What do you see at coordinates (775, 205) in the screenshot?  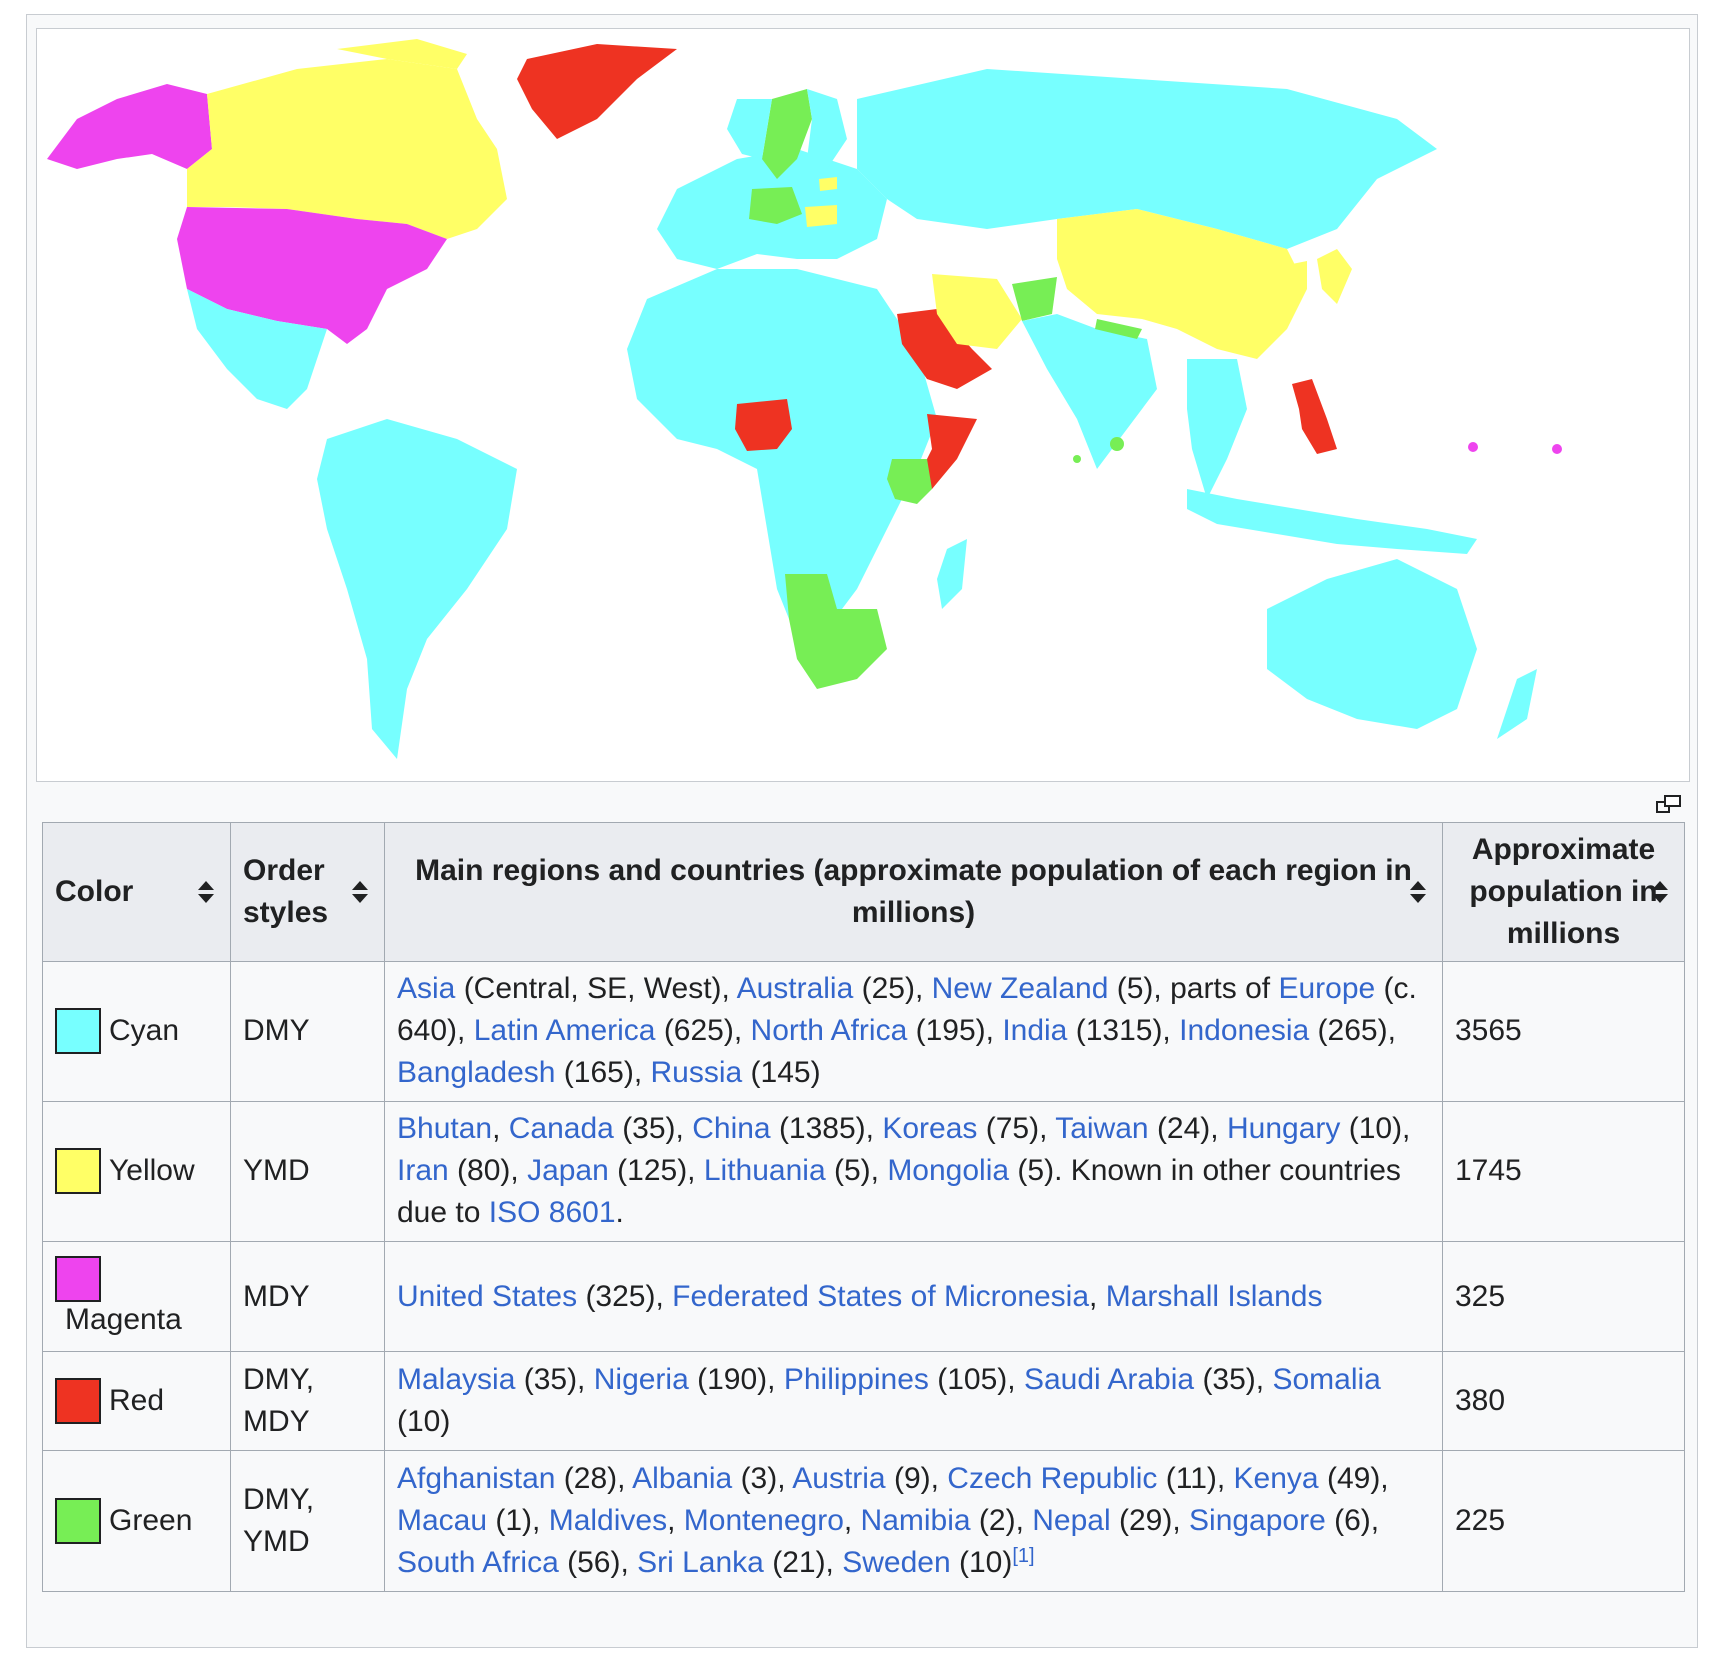 I see `map-czech-austria` at bounding box center [775, 205].